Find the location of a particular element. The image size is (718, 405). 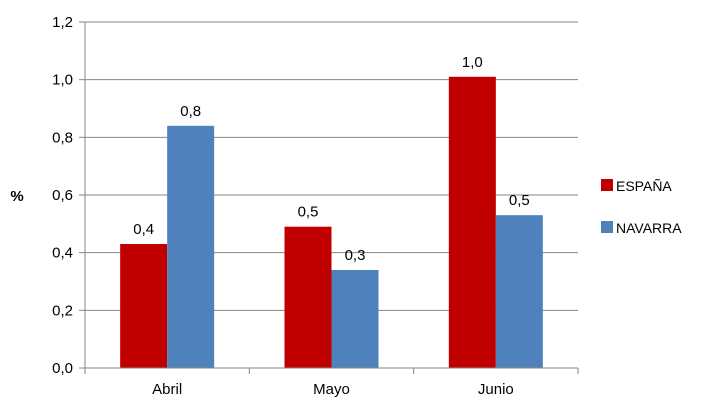

x-tick-label: Mayo is located at coordinates (331, 389).